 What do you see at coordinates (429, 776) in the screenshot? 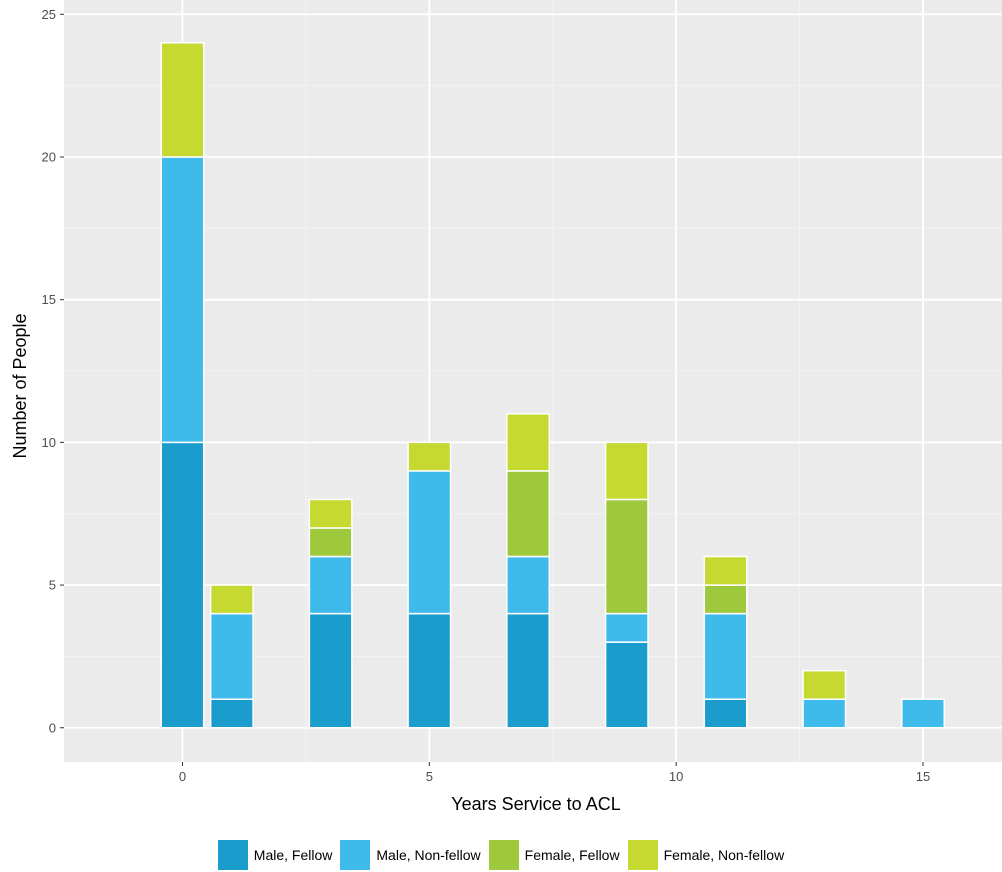
I see `x-tick-label: 5` at bounding box center [429, 776].